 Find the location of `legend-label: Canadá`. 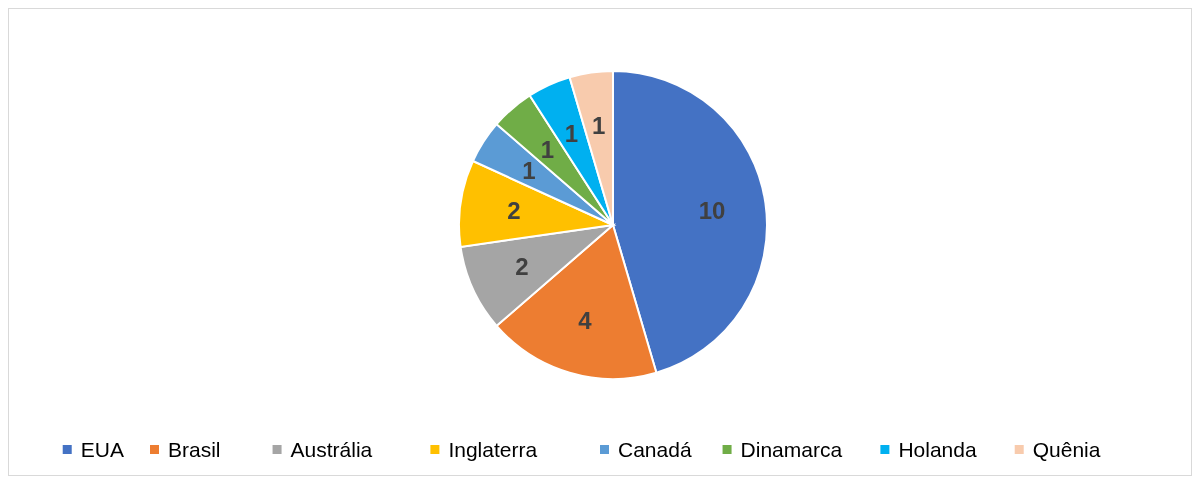

legend-label: Canadá is located at coordinates (655, 450).